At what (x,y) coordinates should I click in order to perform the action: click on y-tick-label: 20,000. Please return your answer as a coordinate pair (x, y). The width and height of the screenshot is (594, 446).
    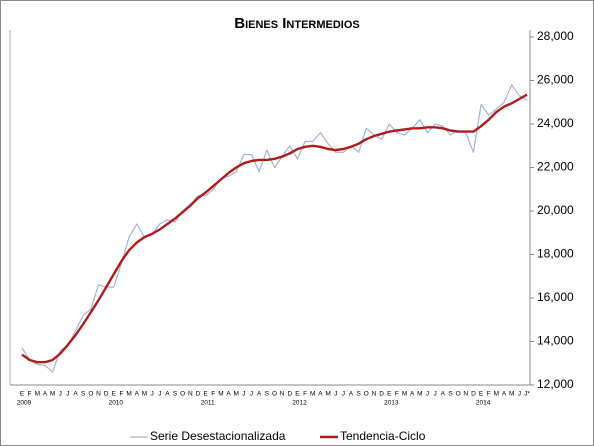
    Looking at the image, I should click on (555, 210).